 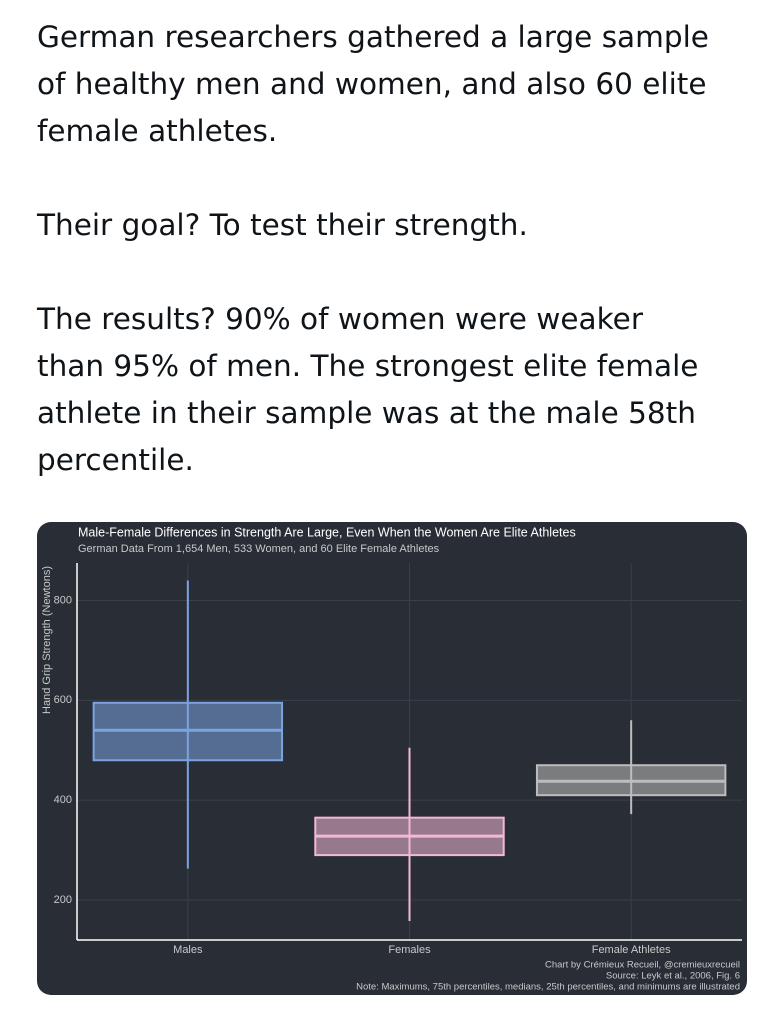 I want to click on text-line: The results? 90% of women were weaker, so click(x=340, y=319).